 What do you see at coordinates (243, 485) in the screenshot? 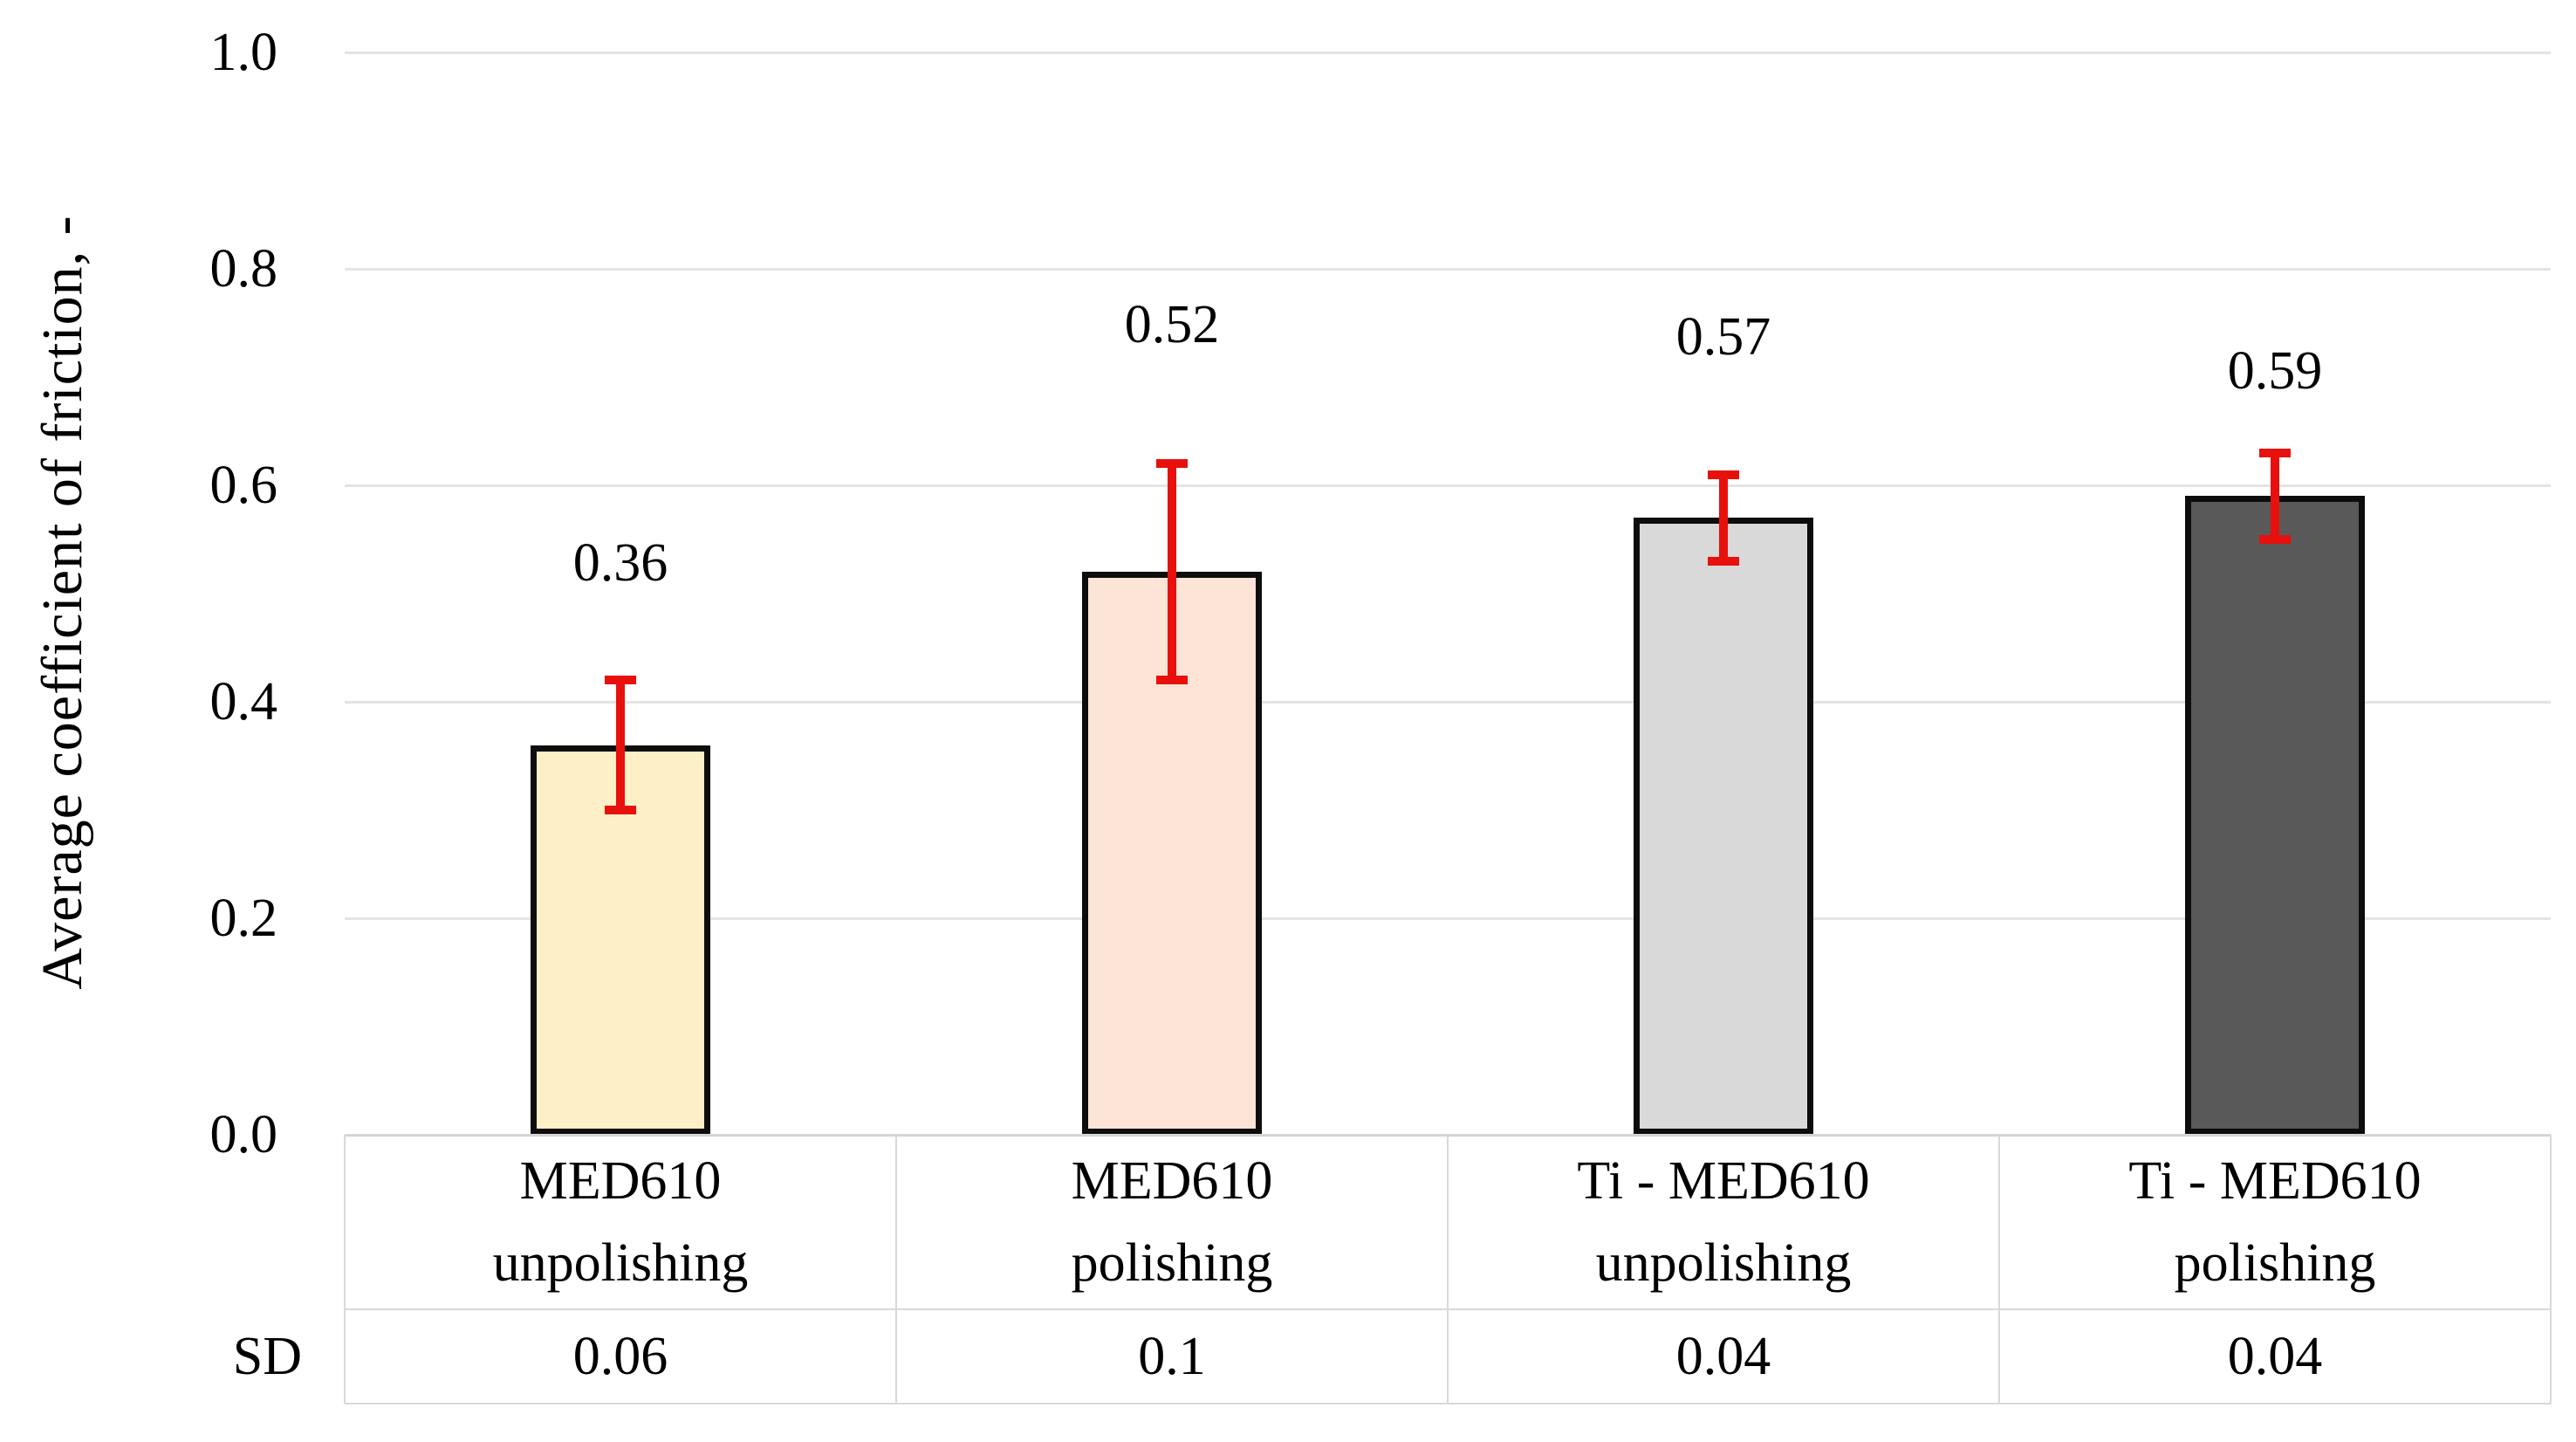
I see `y-tick-label: 0.6` at bounding box center [243, 485].